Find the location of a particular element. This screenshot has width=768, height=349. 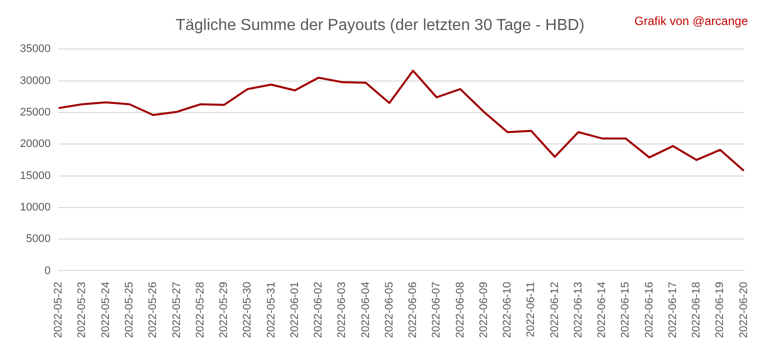

x-tick-label: 2022-06-08 is located at coordinates (460, 310).